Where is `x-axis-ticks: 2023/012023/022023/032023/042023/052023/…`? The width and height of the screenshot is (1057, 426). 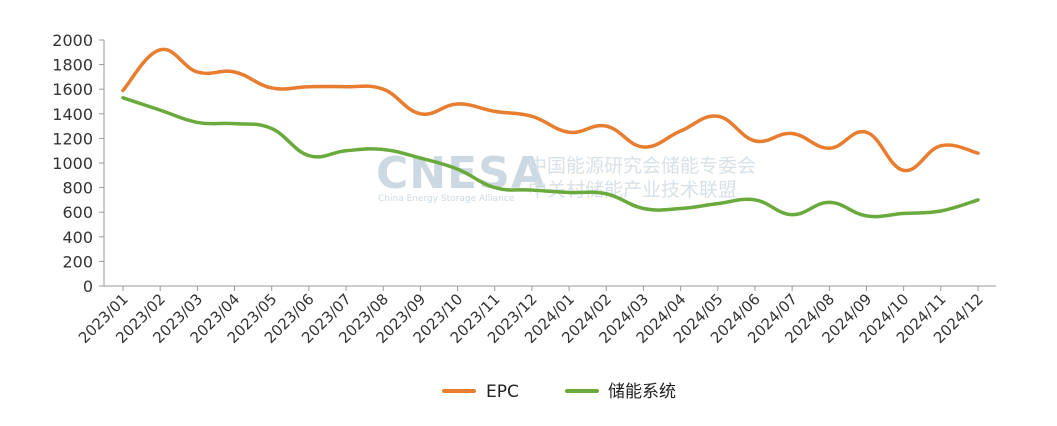
x-axis-ticks: 2023/012023/022023/032023/042023/052023/… is located at coordinates (531, 316).